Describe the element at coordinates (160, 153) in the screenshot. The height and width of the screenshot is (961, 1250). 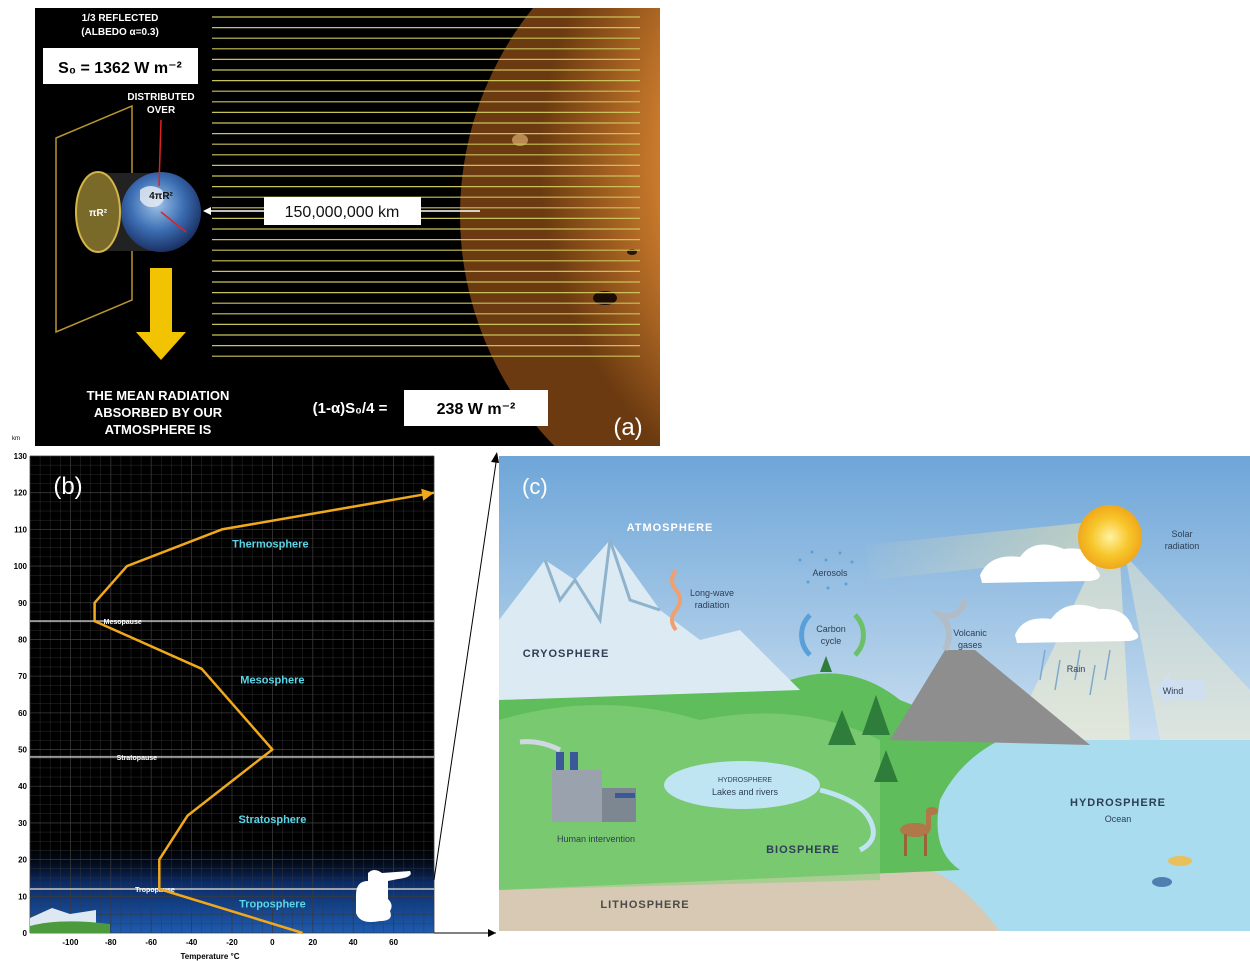
I see `distribution-pointer` at that location.